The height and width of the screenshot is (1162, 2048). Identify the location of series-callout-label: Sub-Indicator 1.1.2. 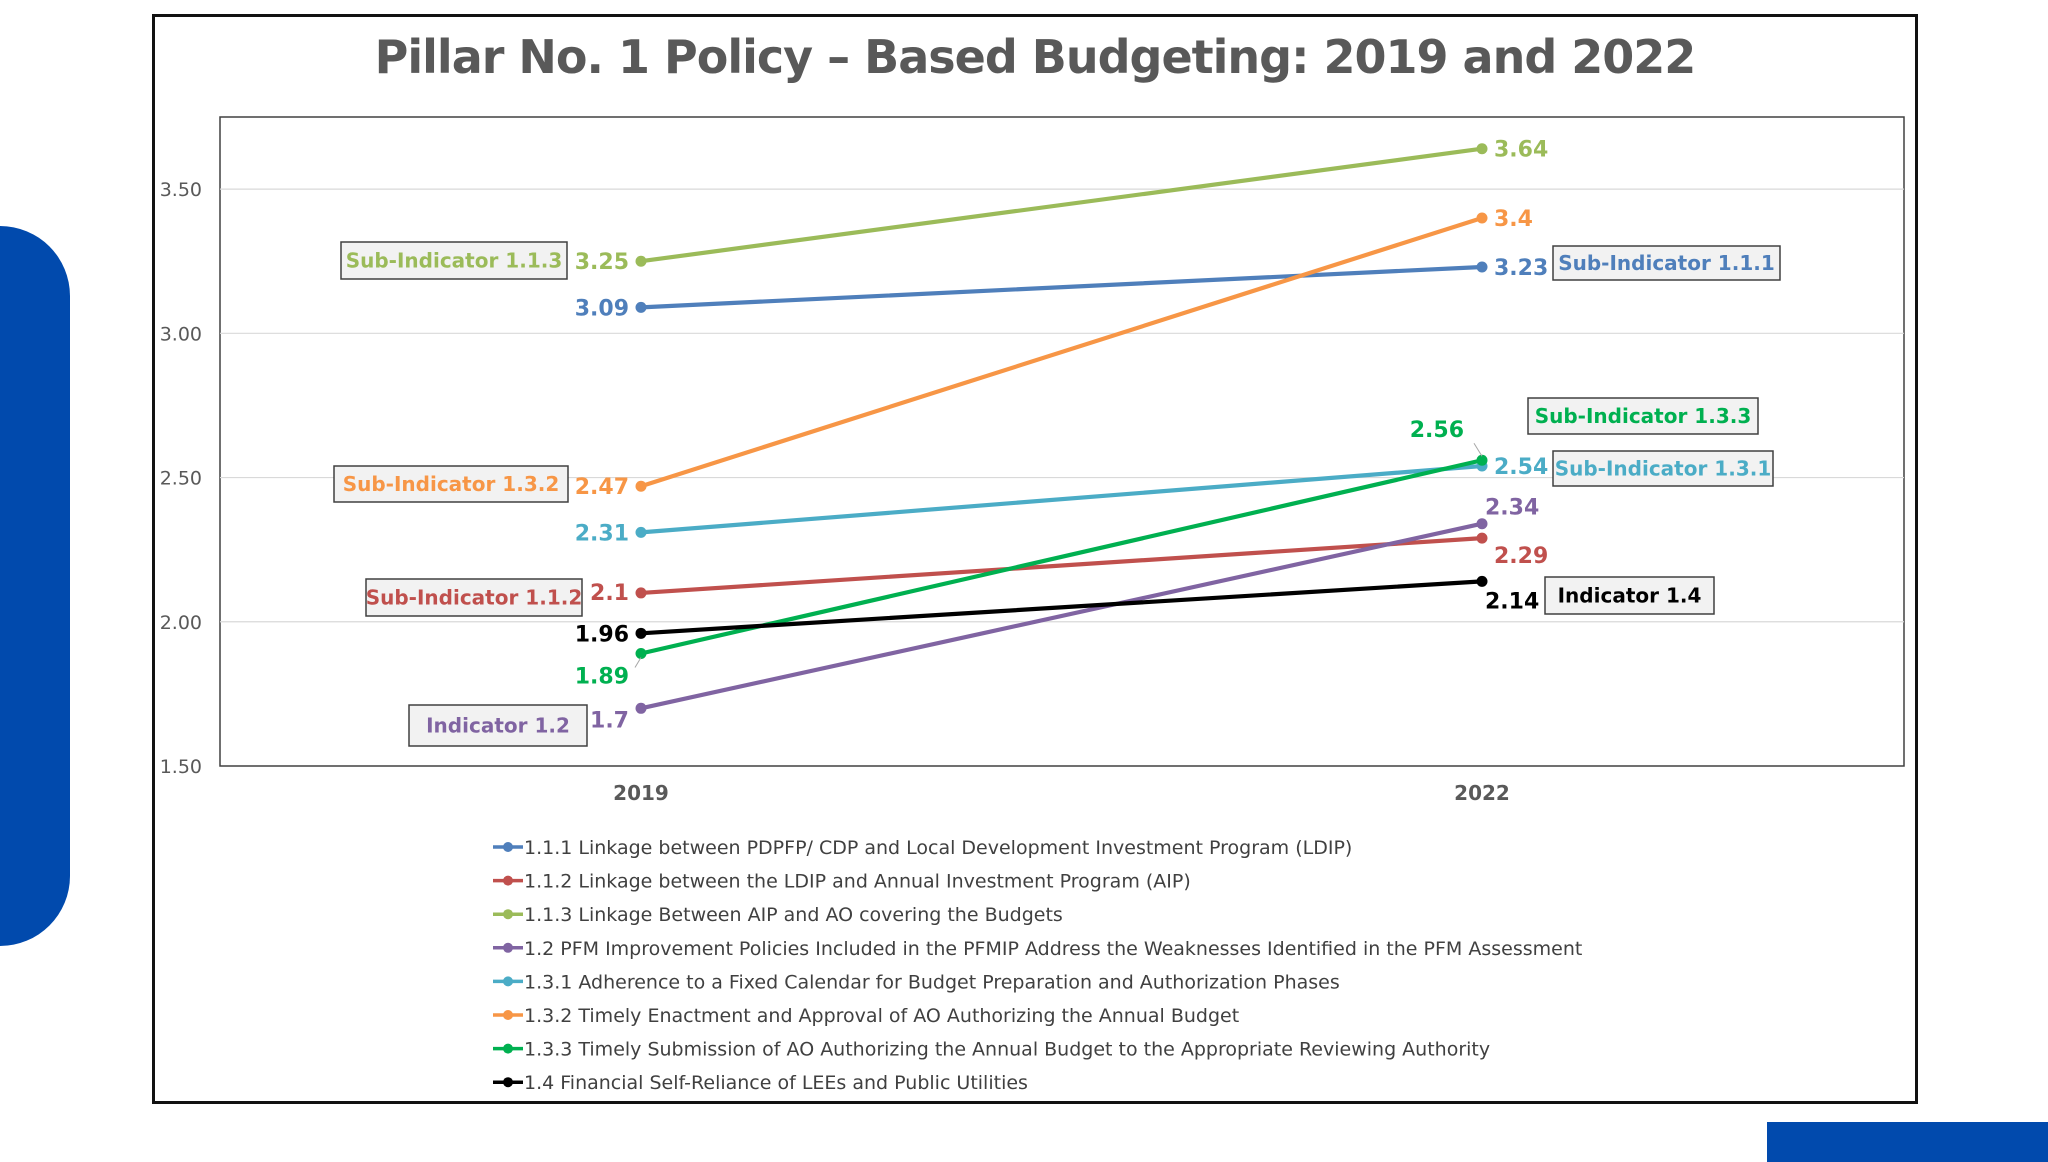
(474, 598).